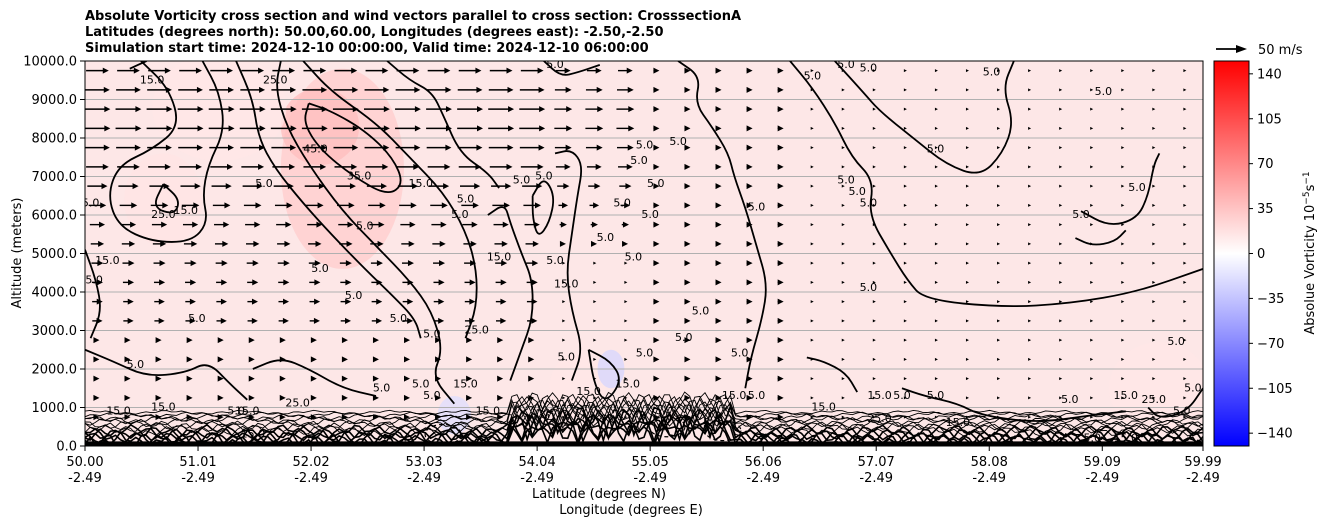 The image size is (1332, 526). I want to click on quiver-key: 50 m/s, so click(1259, 50).